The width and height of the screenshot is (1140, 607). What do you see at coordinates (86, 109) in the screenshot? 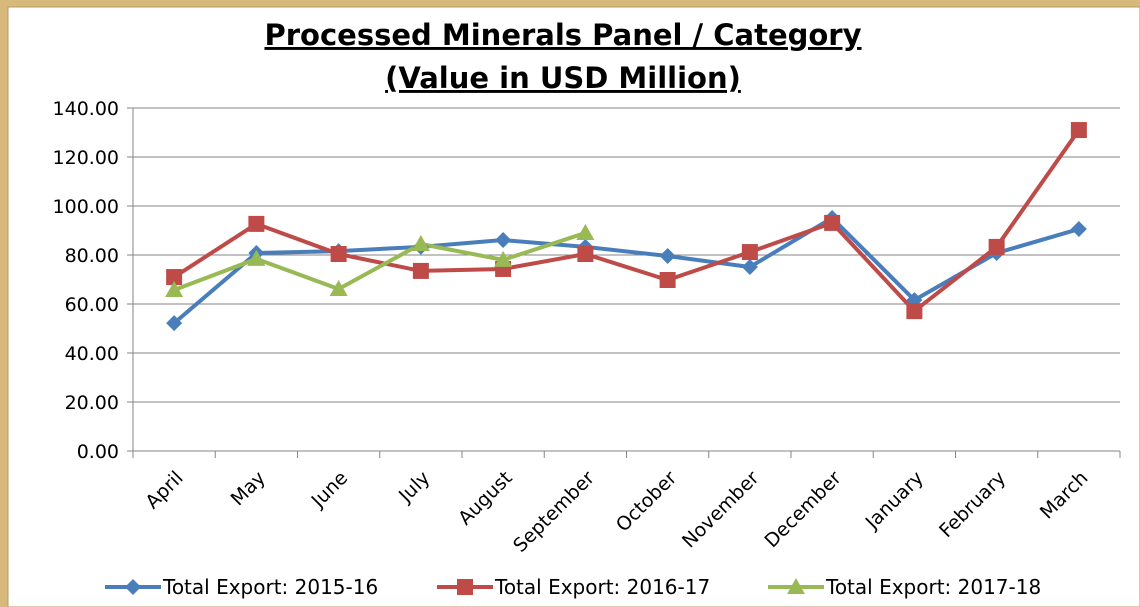
I see `y-tick-label: 140.00` at bounding box center [86, 109].